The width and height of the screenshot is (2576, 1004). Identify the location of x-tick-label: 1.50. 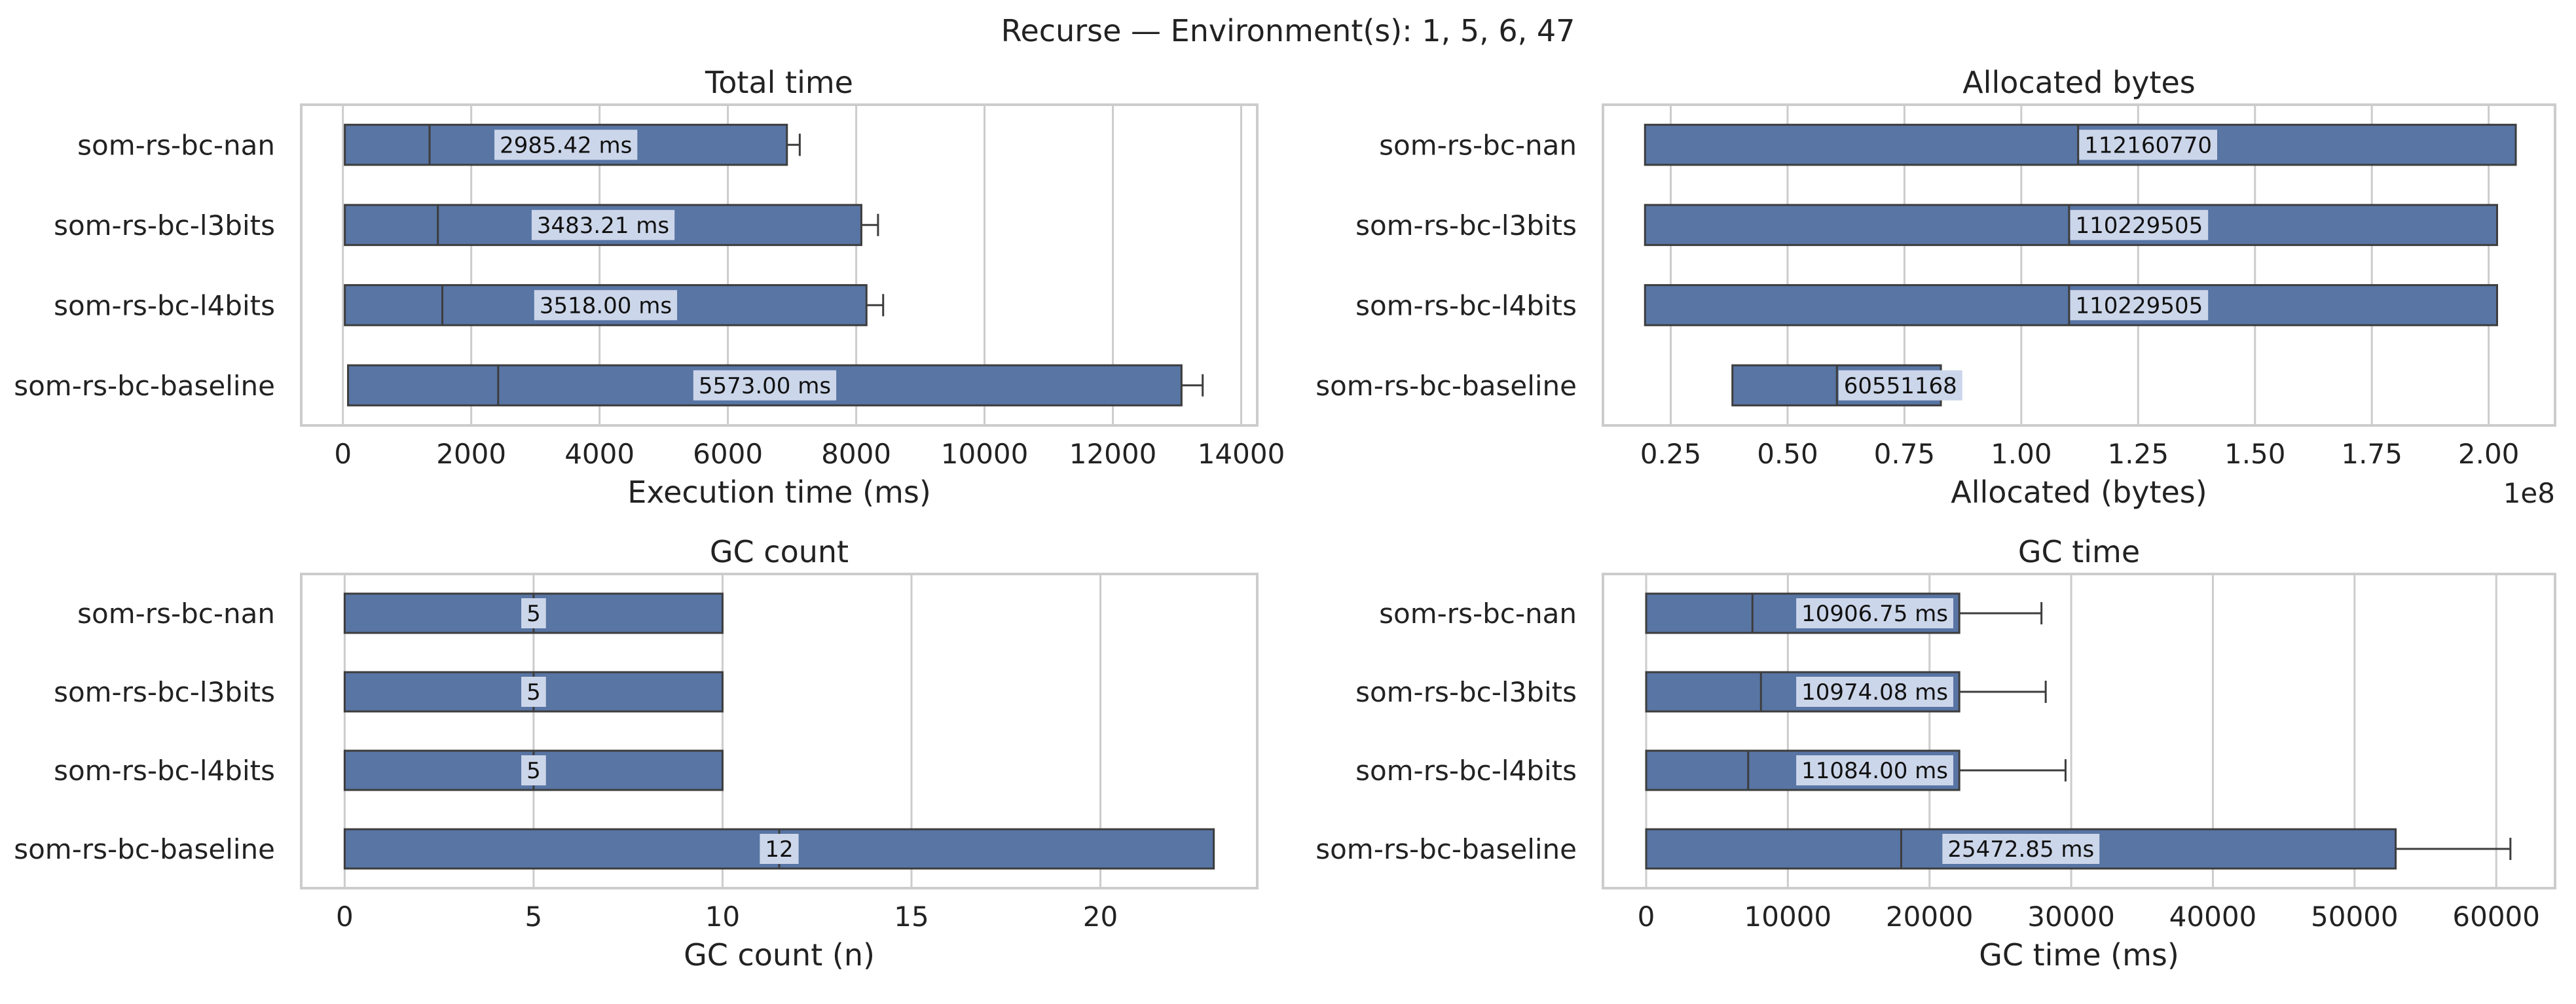
(2255, 454).